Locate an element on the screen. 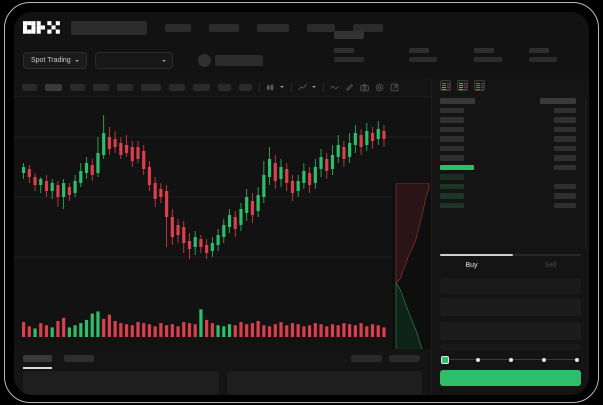  orderbook-bids-icon is located at coordinates (462, 85).